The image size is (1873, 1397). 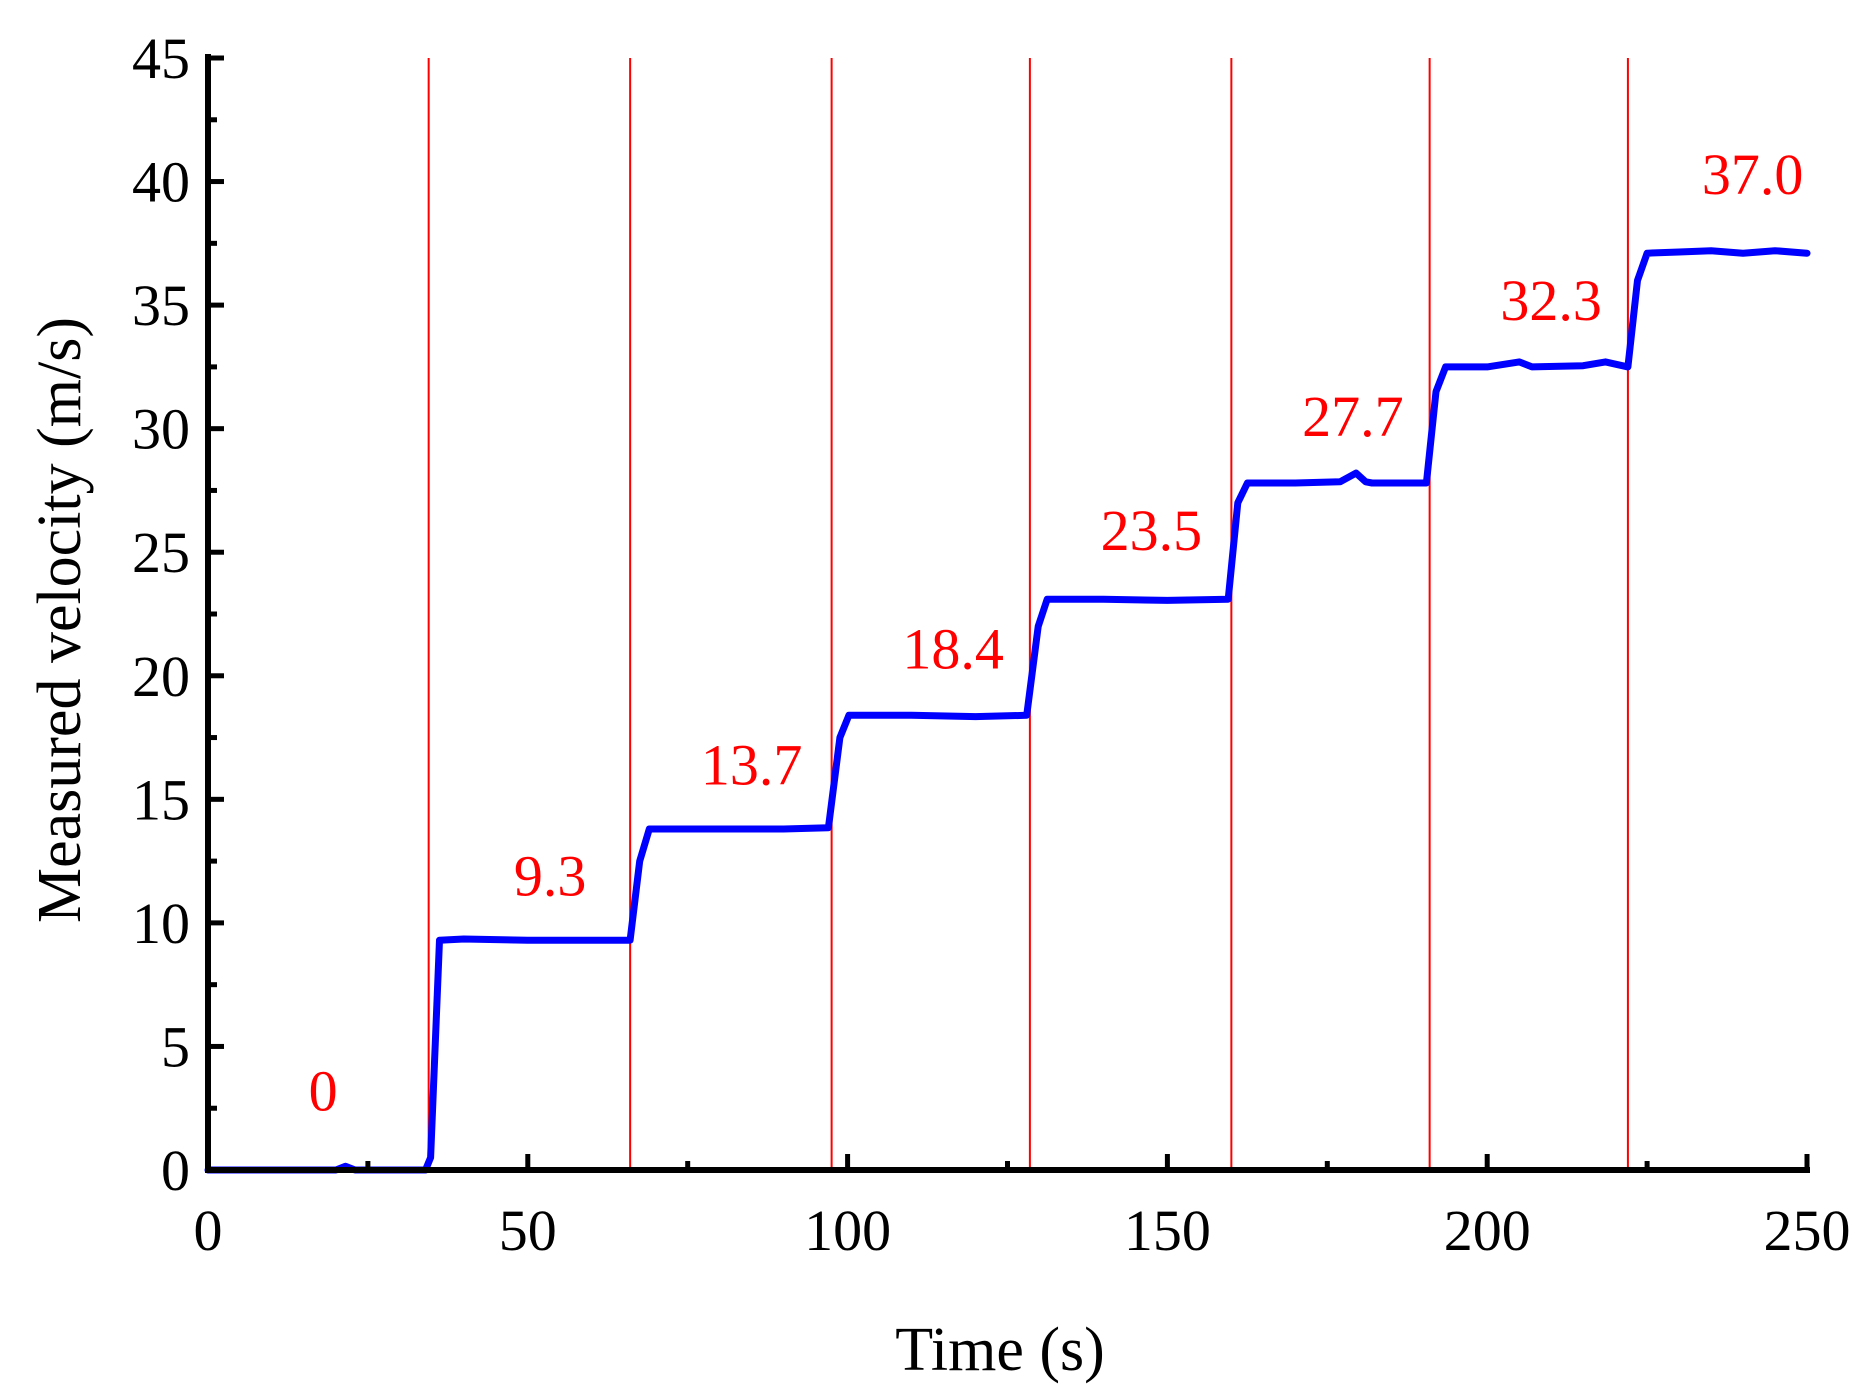 What do you see at coordinates (161, 305) in the screenshot?
I see `y-tick-label-35: 35` at bounding box center [161, 305].